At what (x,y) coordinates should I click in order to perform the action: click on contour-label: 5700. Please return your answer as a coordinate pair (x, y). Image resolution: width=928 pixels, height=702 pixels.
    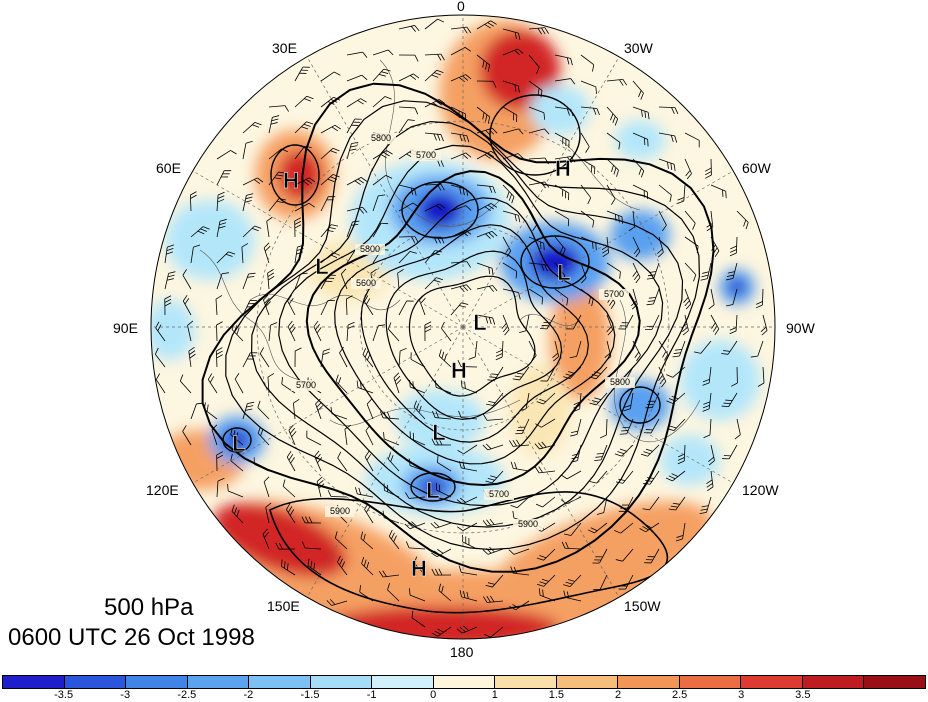
    Looking at the image, I should click on (306, 385).